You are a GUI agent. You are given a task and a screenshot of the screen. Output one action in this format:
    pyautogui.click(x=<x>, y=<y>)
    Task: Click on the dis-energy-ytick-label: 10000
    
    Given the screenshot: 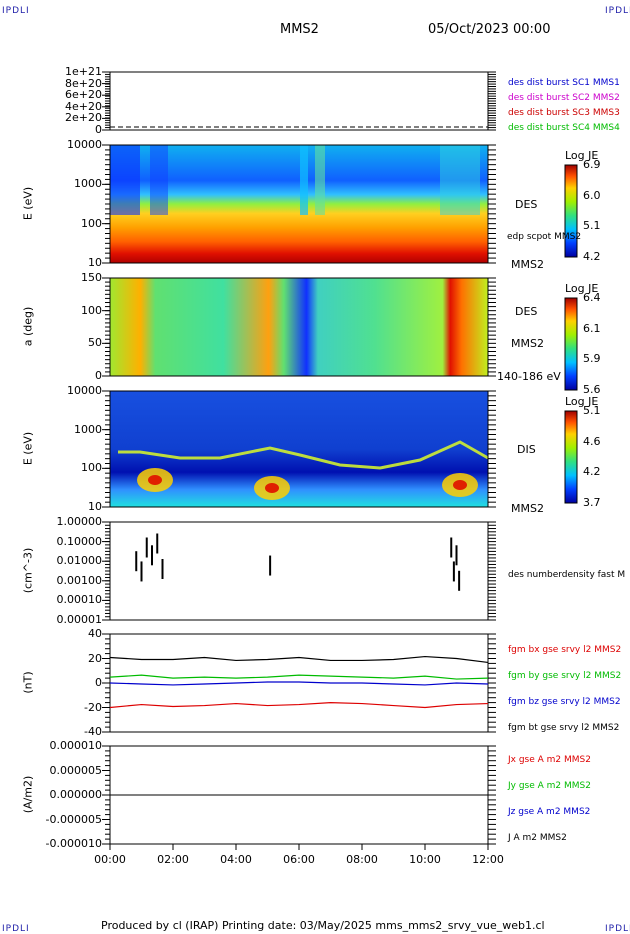 What is the action you would take?
    pyautogui.click(x=84, y=390)
    